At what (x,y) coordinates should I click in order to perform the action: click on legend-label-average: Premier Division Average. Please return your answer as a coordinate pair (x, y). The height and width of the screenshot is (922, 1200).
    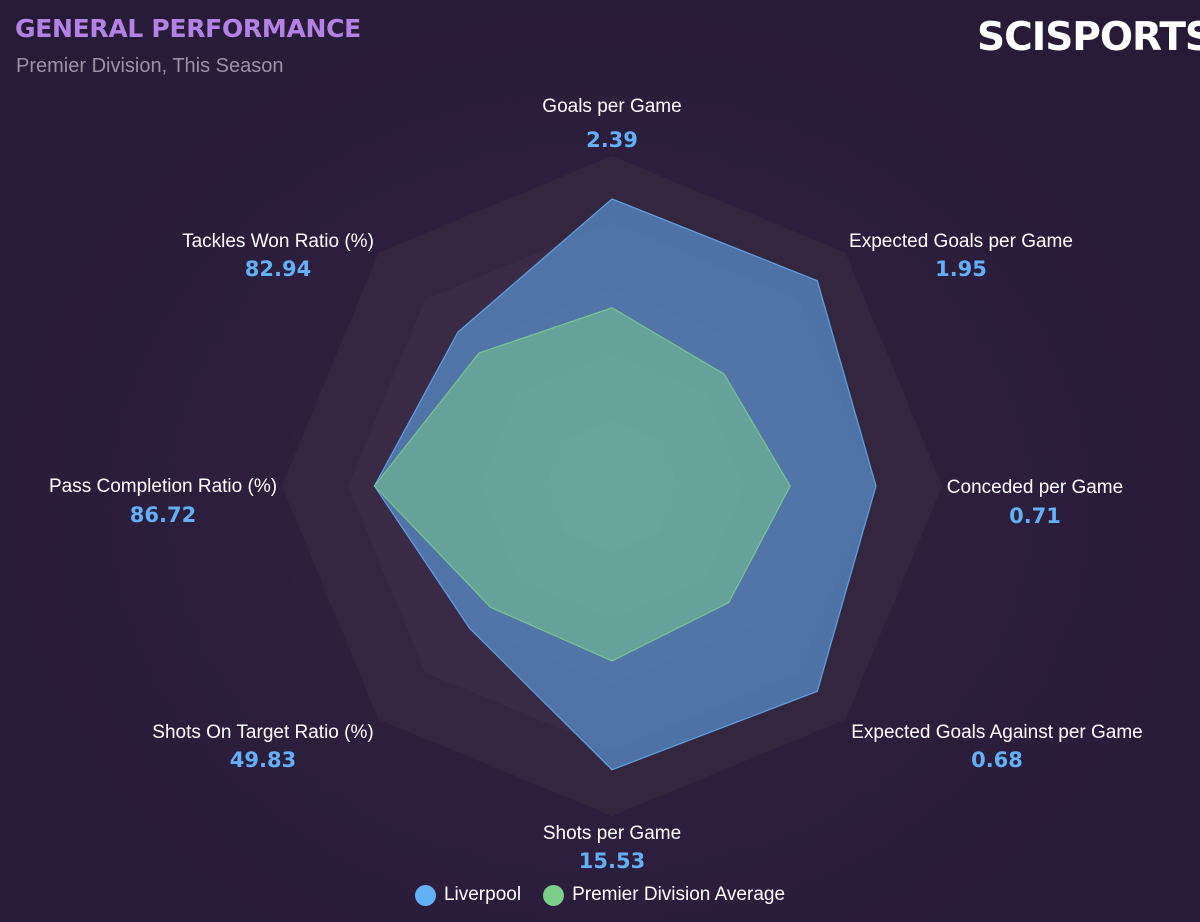
    Looking at the image, I should click on (679, 894).